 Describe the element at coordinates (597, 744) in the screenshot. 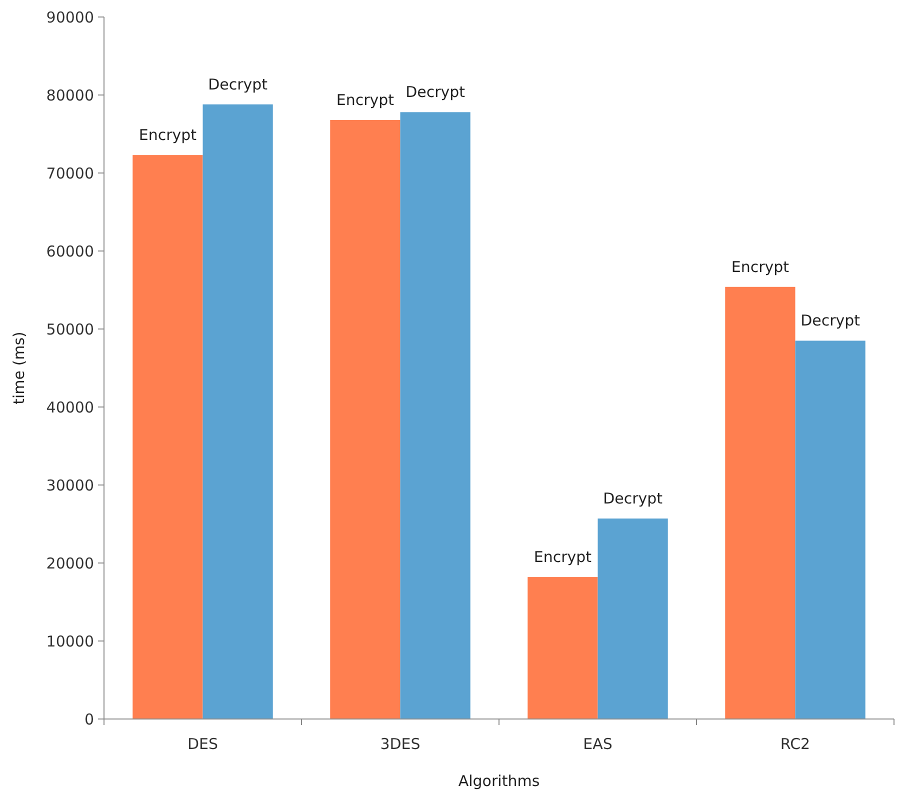

I see `x-tick-label: EAS` at that location.